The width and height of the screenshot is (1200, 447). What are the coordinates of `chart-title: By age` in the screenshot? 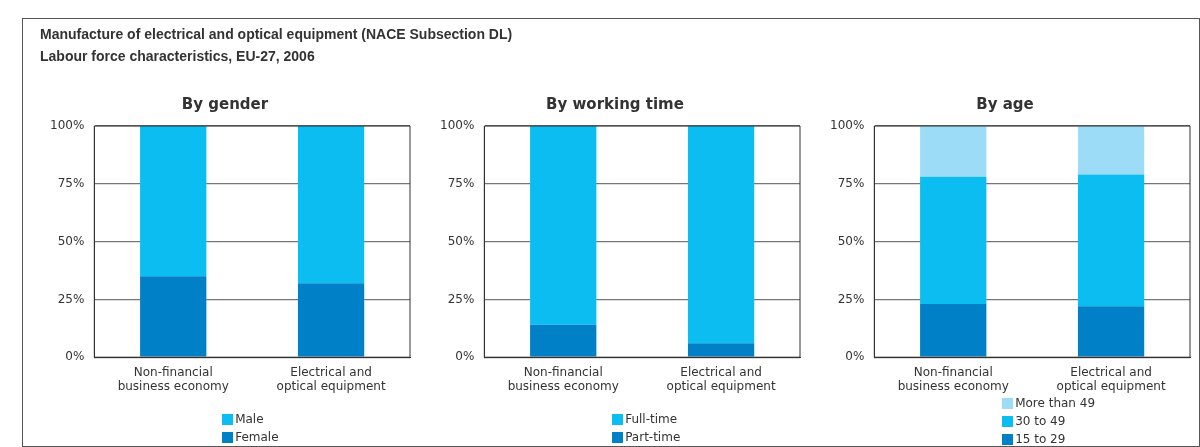 It's located at (1005, 103).